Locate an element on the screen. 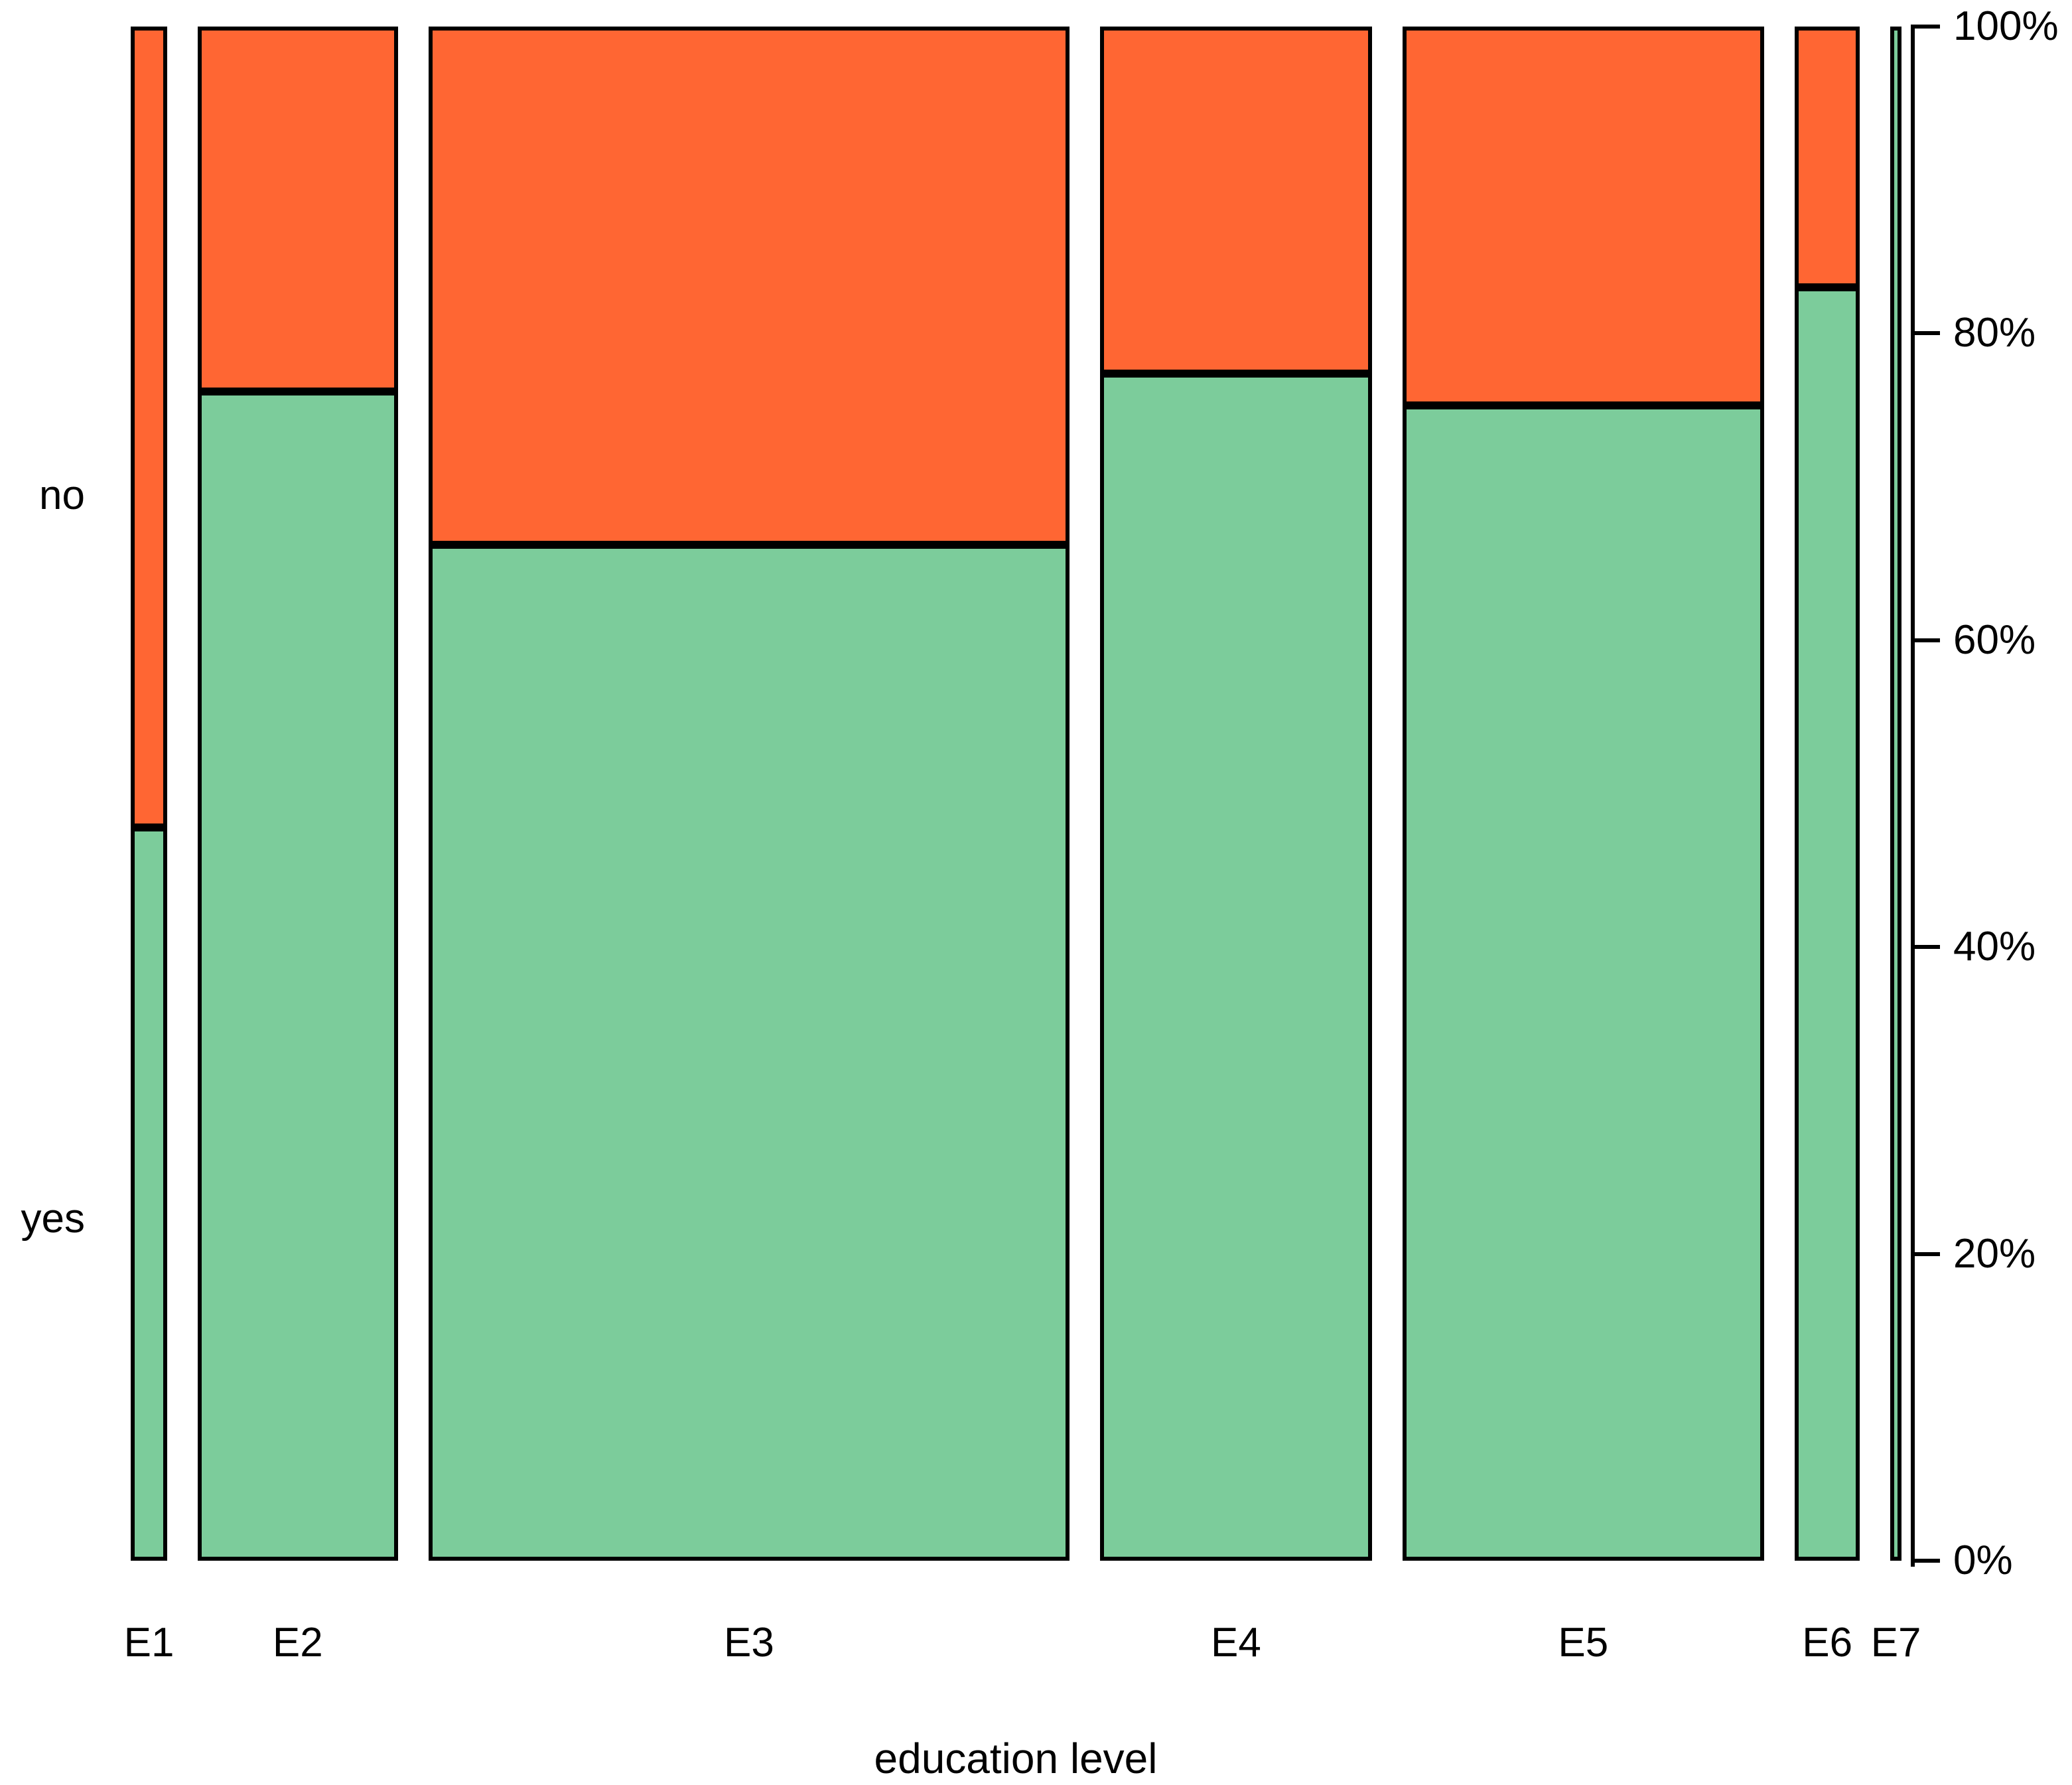  x-tick-label-E5: E5 is located at coordinates (1583, 1643).